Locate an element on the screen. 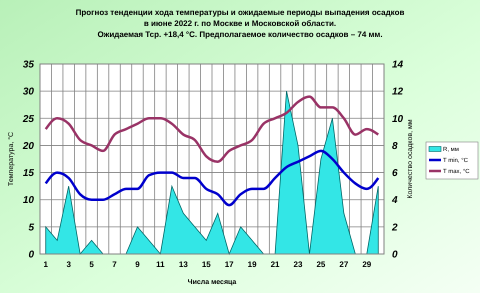  x-tick-label: 27 is located at coordinates (344, 264).